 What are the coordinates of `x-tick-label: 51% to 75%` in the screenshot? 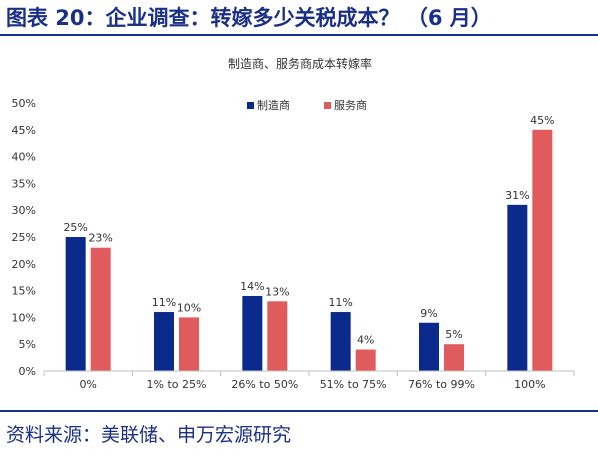 It's located at (353, 384).